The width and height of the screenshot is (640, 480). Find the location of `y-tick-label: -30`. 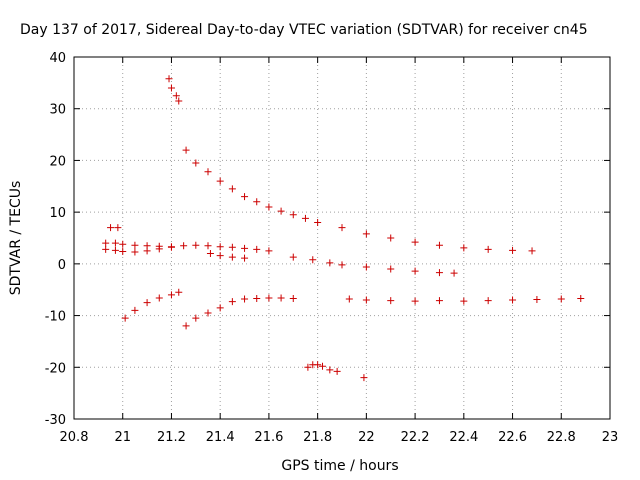

y-tick-label: -30 is located at coordinates (55, 420).